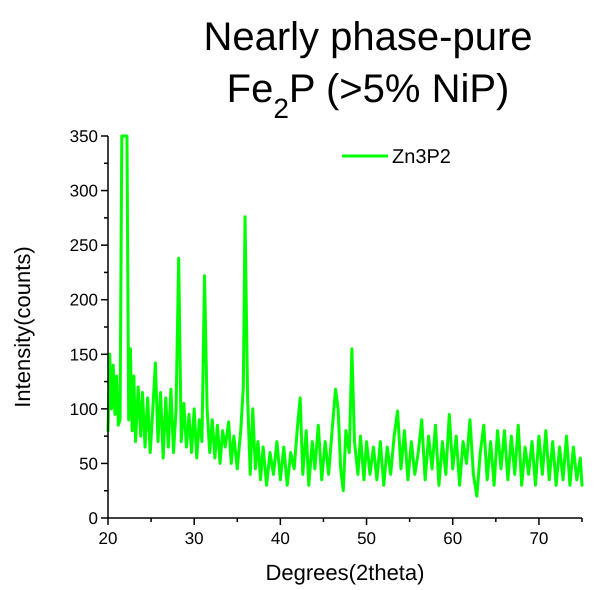 The image size is (598, 590). I want to click on x-tick-label: 50, so click(366, 538).